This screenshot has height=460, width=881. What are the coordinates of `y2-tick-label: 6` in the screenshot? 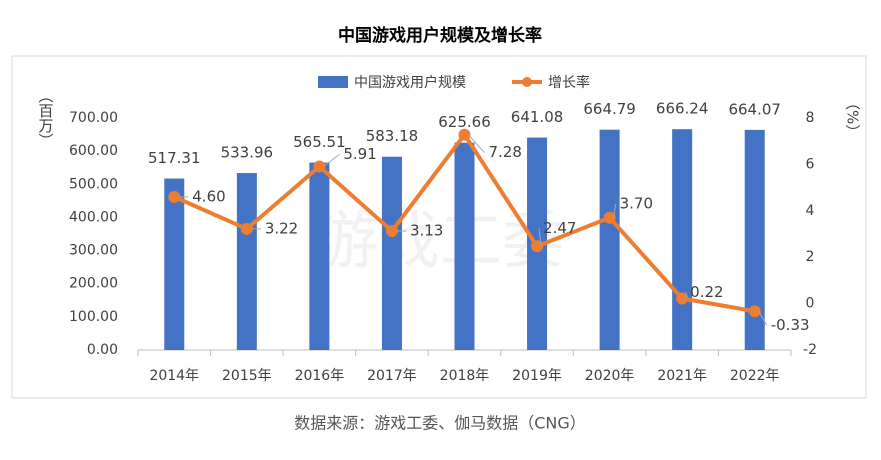 It's located at (810, 164).